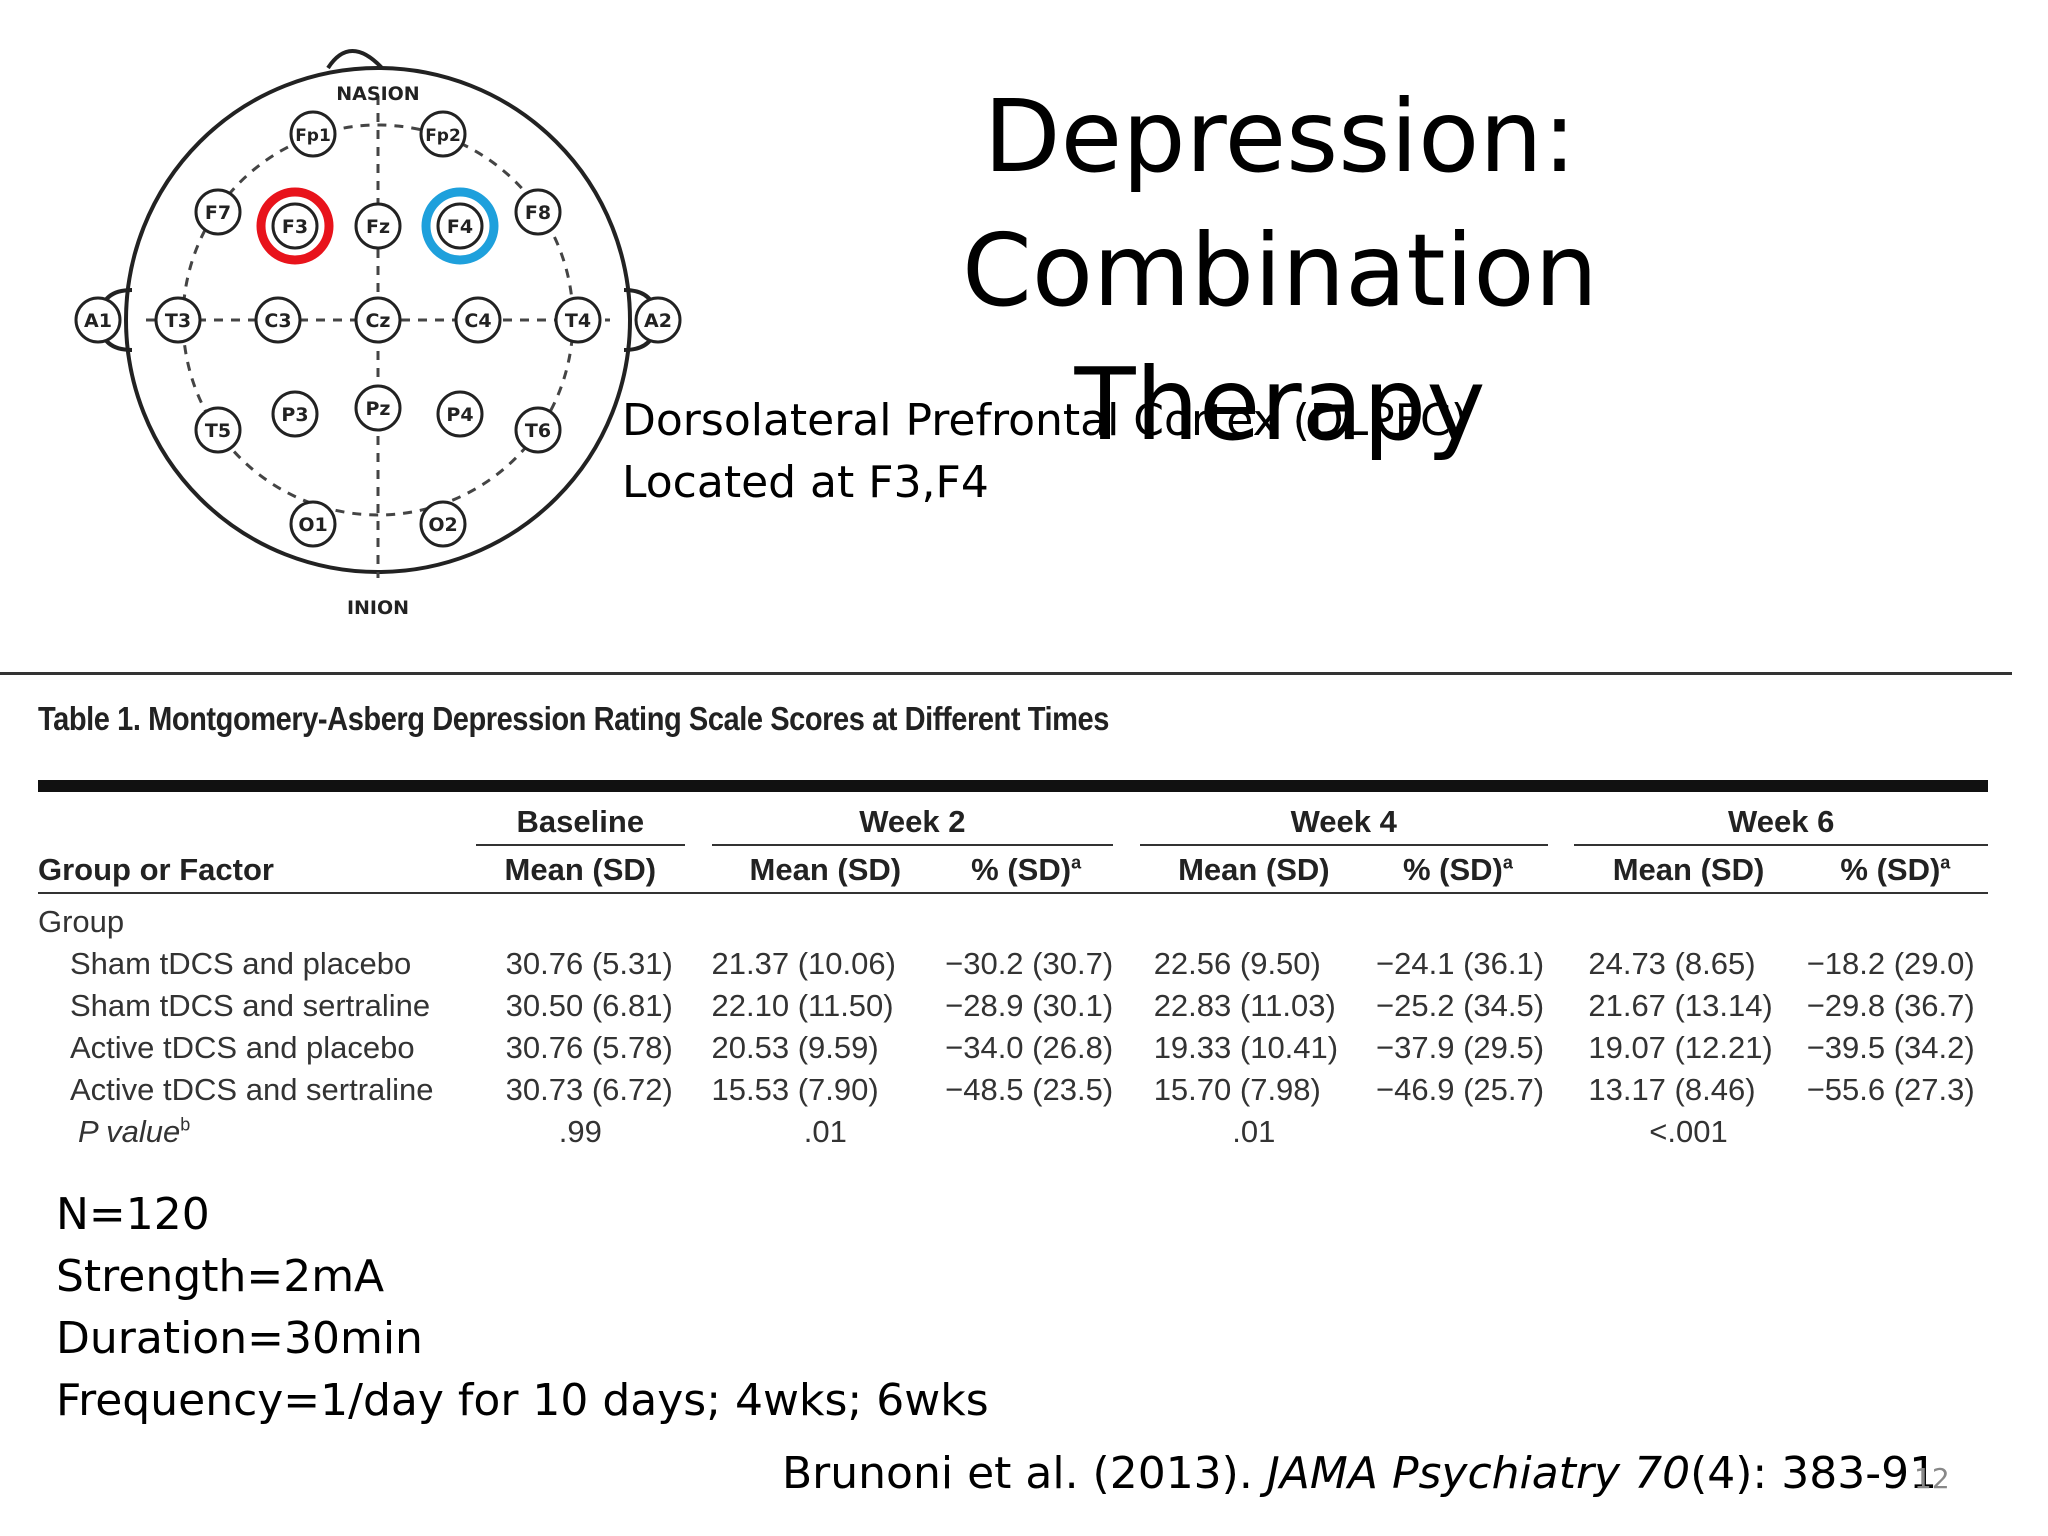 The height and width of the screenshot is (1536, 2048). I want to click on electrode-label-fp2: Fp2, so click(443, 136).